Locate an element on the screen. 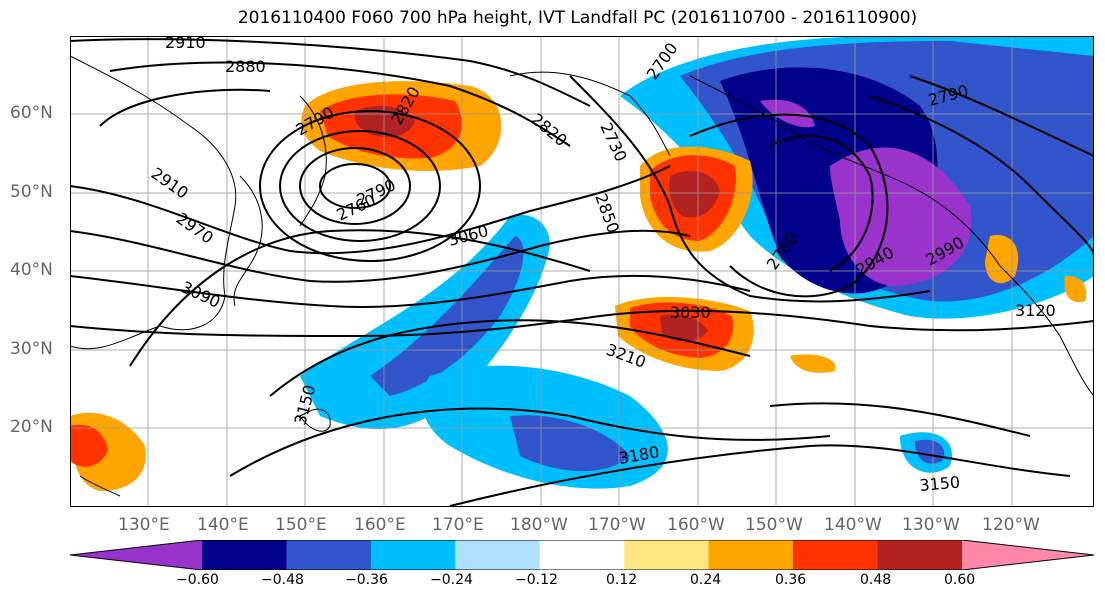 The width and height of the screenshot is (1105, 601). colorbar is located at coordinates (582, 555).